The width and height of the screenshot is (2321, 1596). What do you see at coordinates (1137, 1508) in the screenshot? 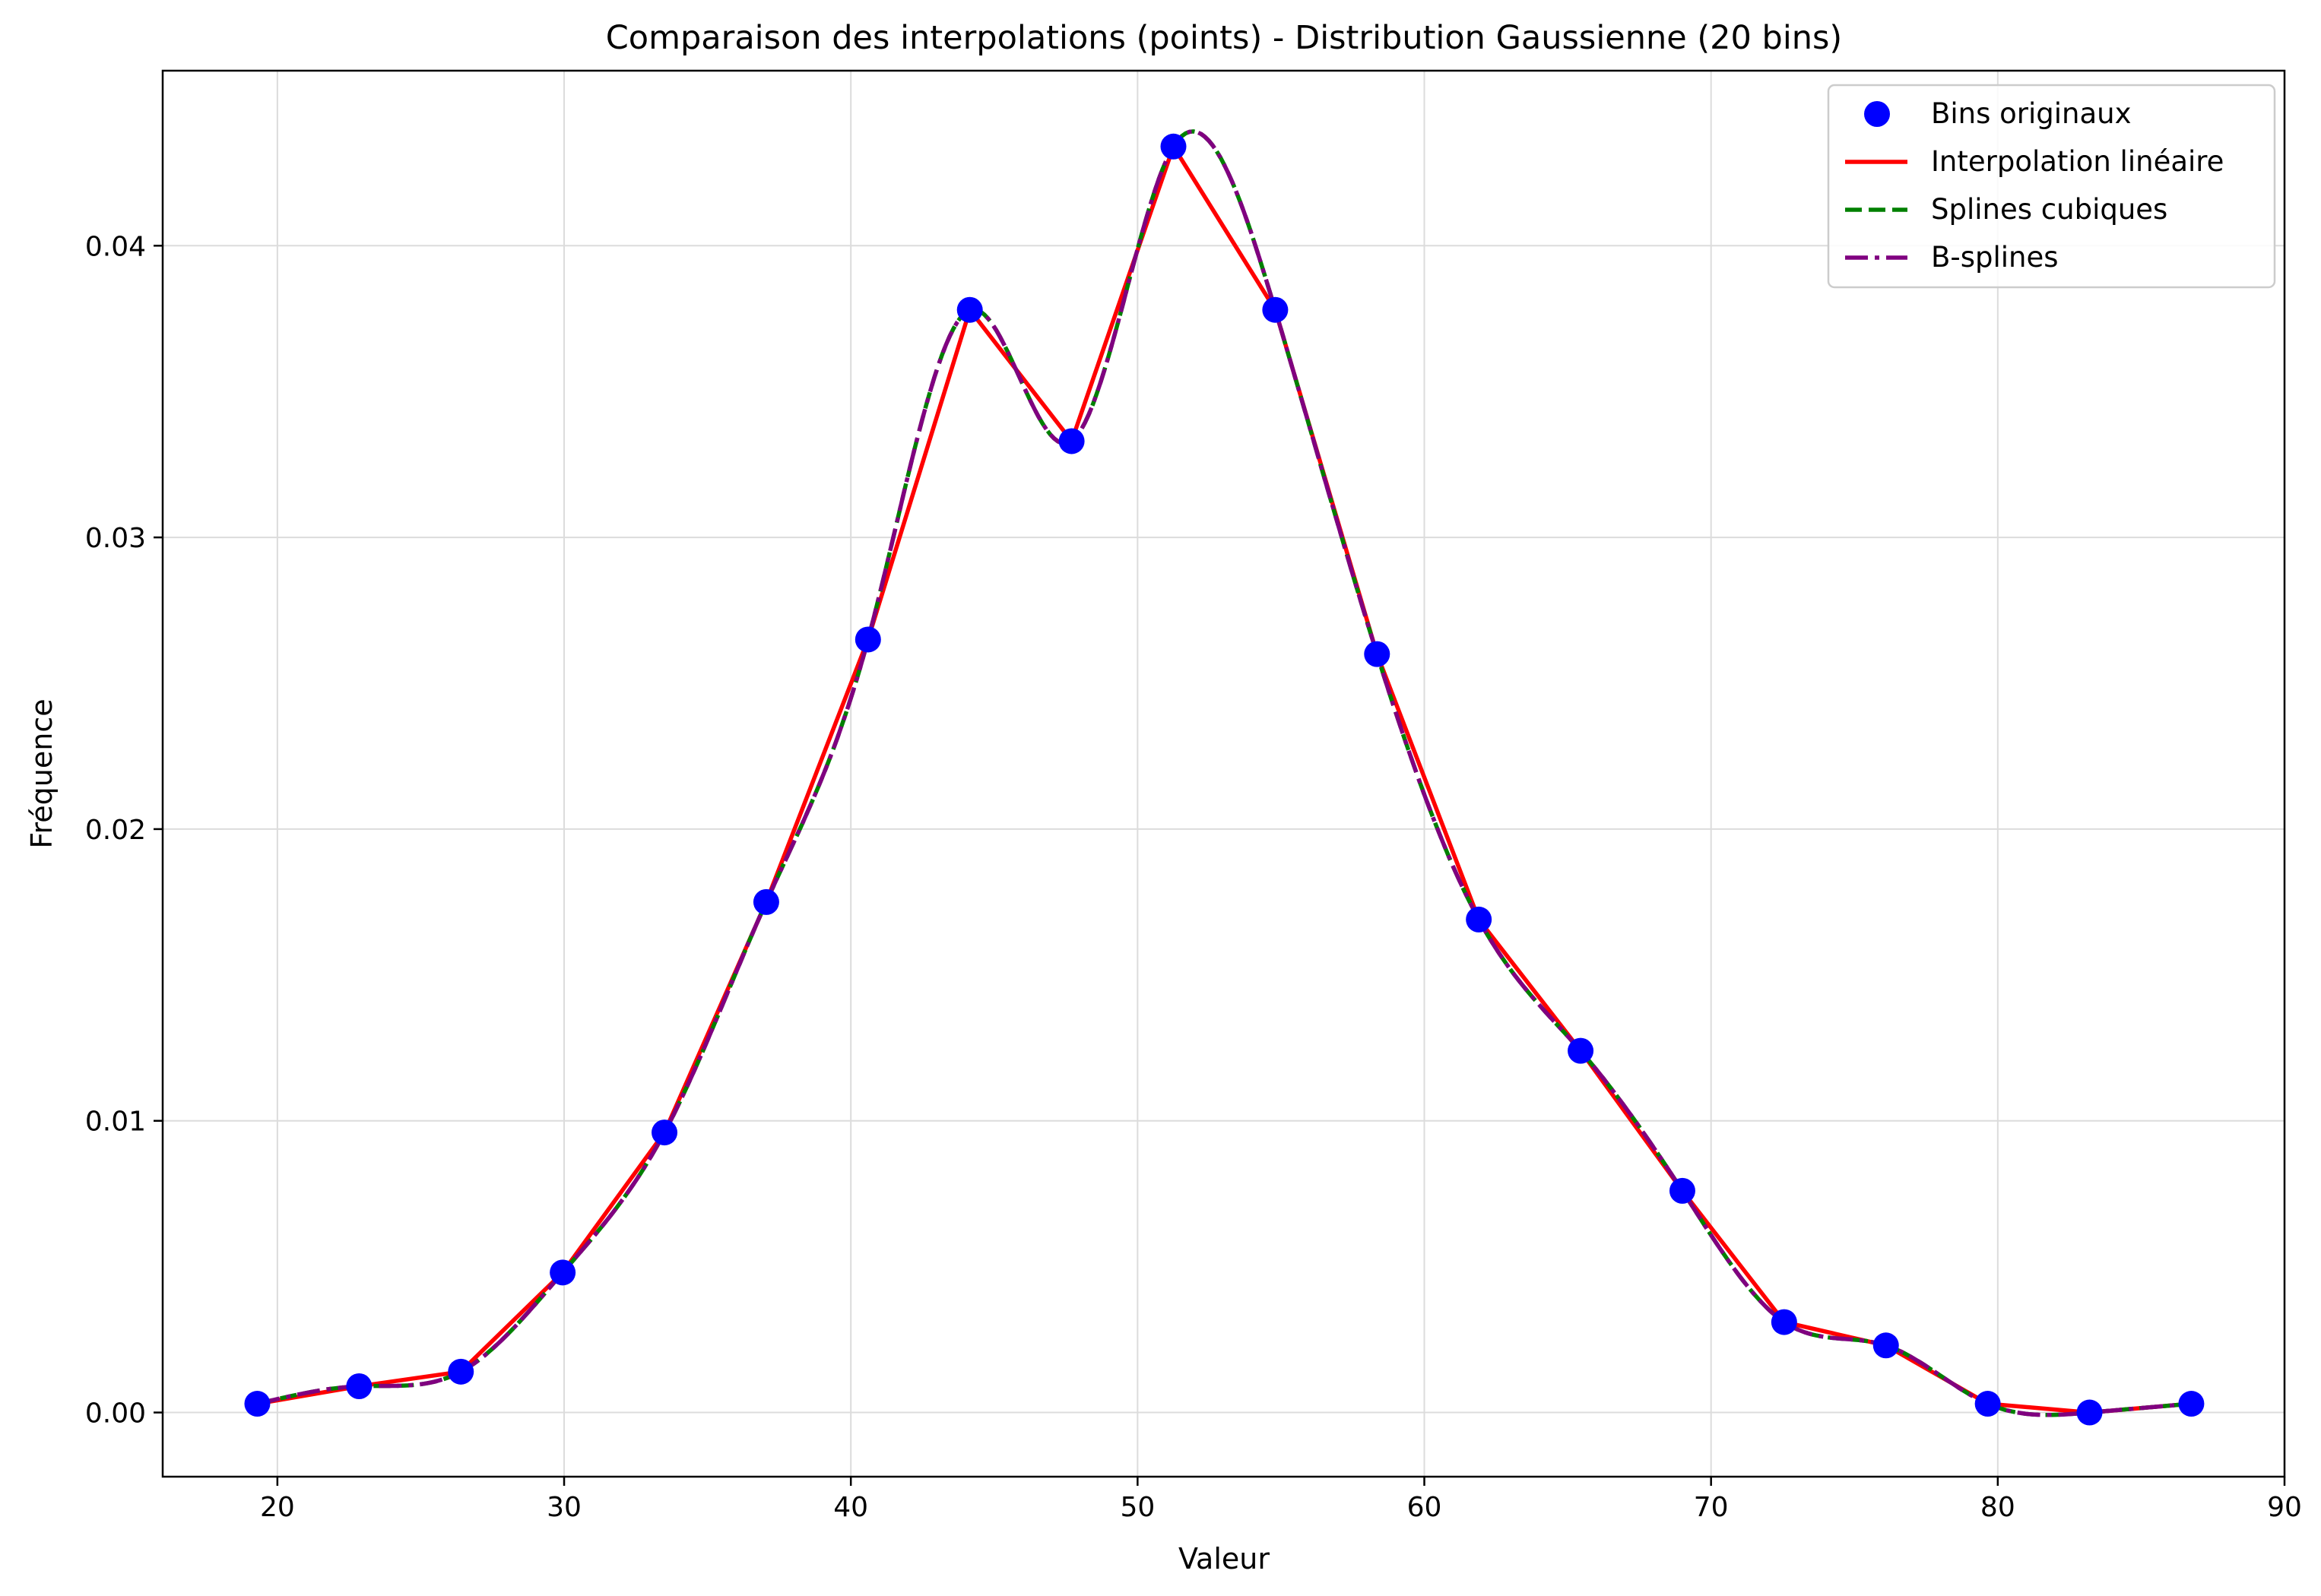
I see `x-tick-label: 50` at bounding box center [1137, 1508].